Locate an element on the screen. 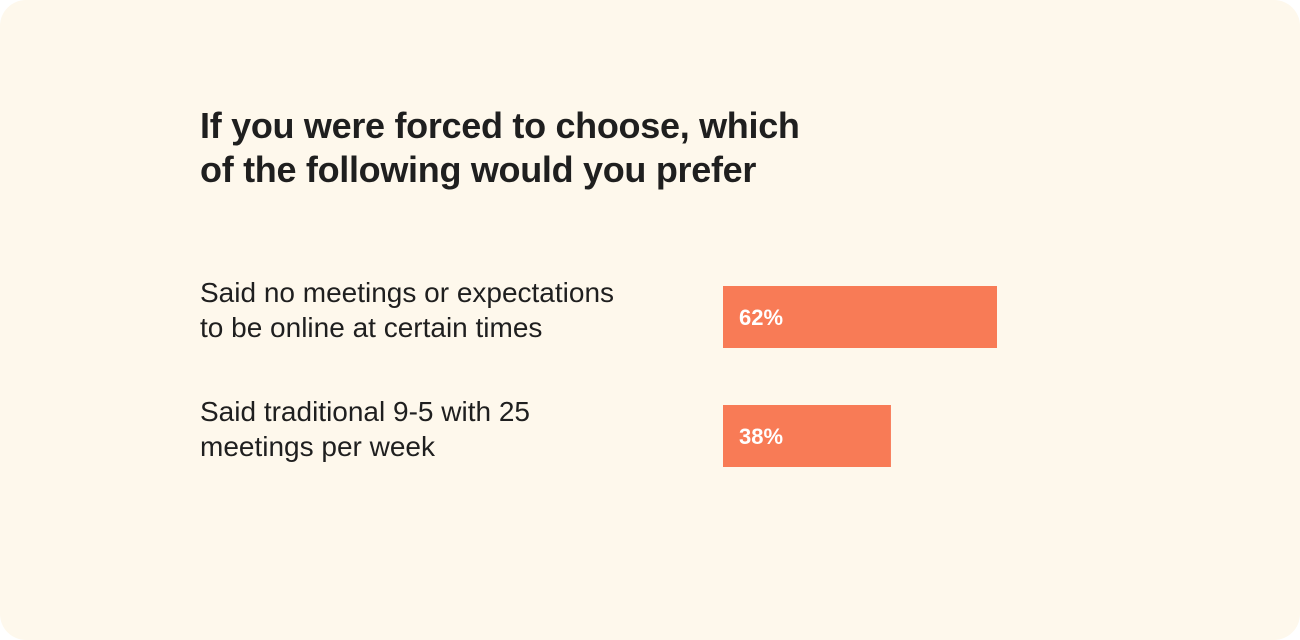  category-label-2-line-1: Said traditional 9-5 with 25 is located at coordinates (365, 411).